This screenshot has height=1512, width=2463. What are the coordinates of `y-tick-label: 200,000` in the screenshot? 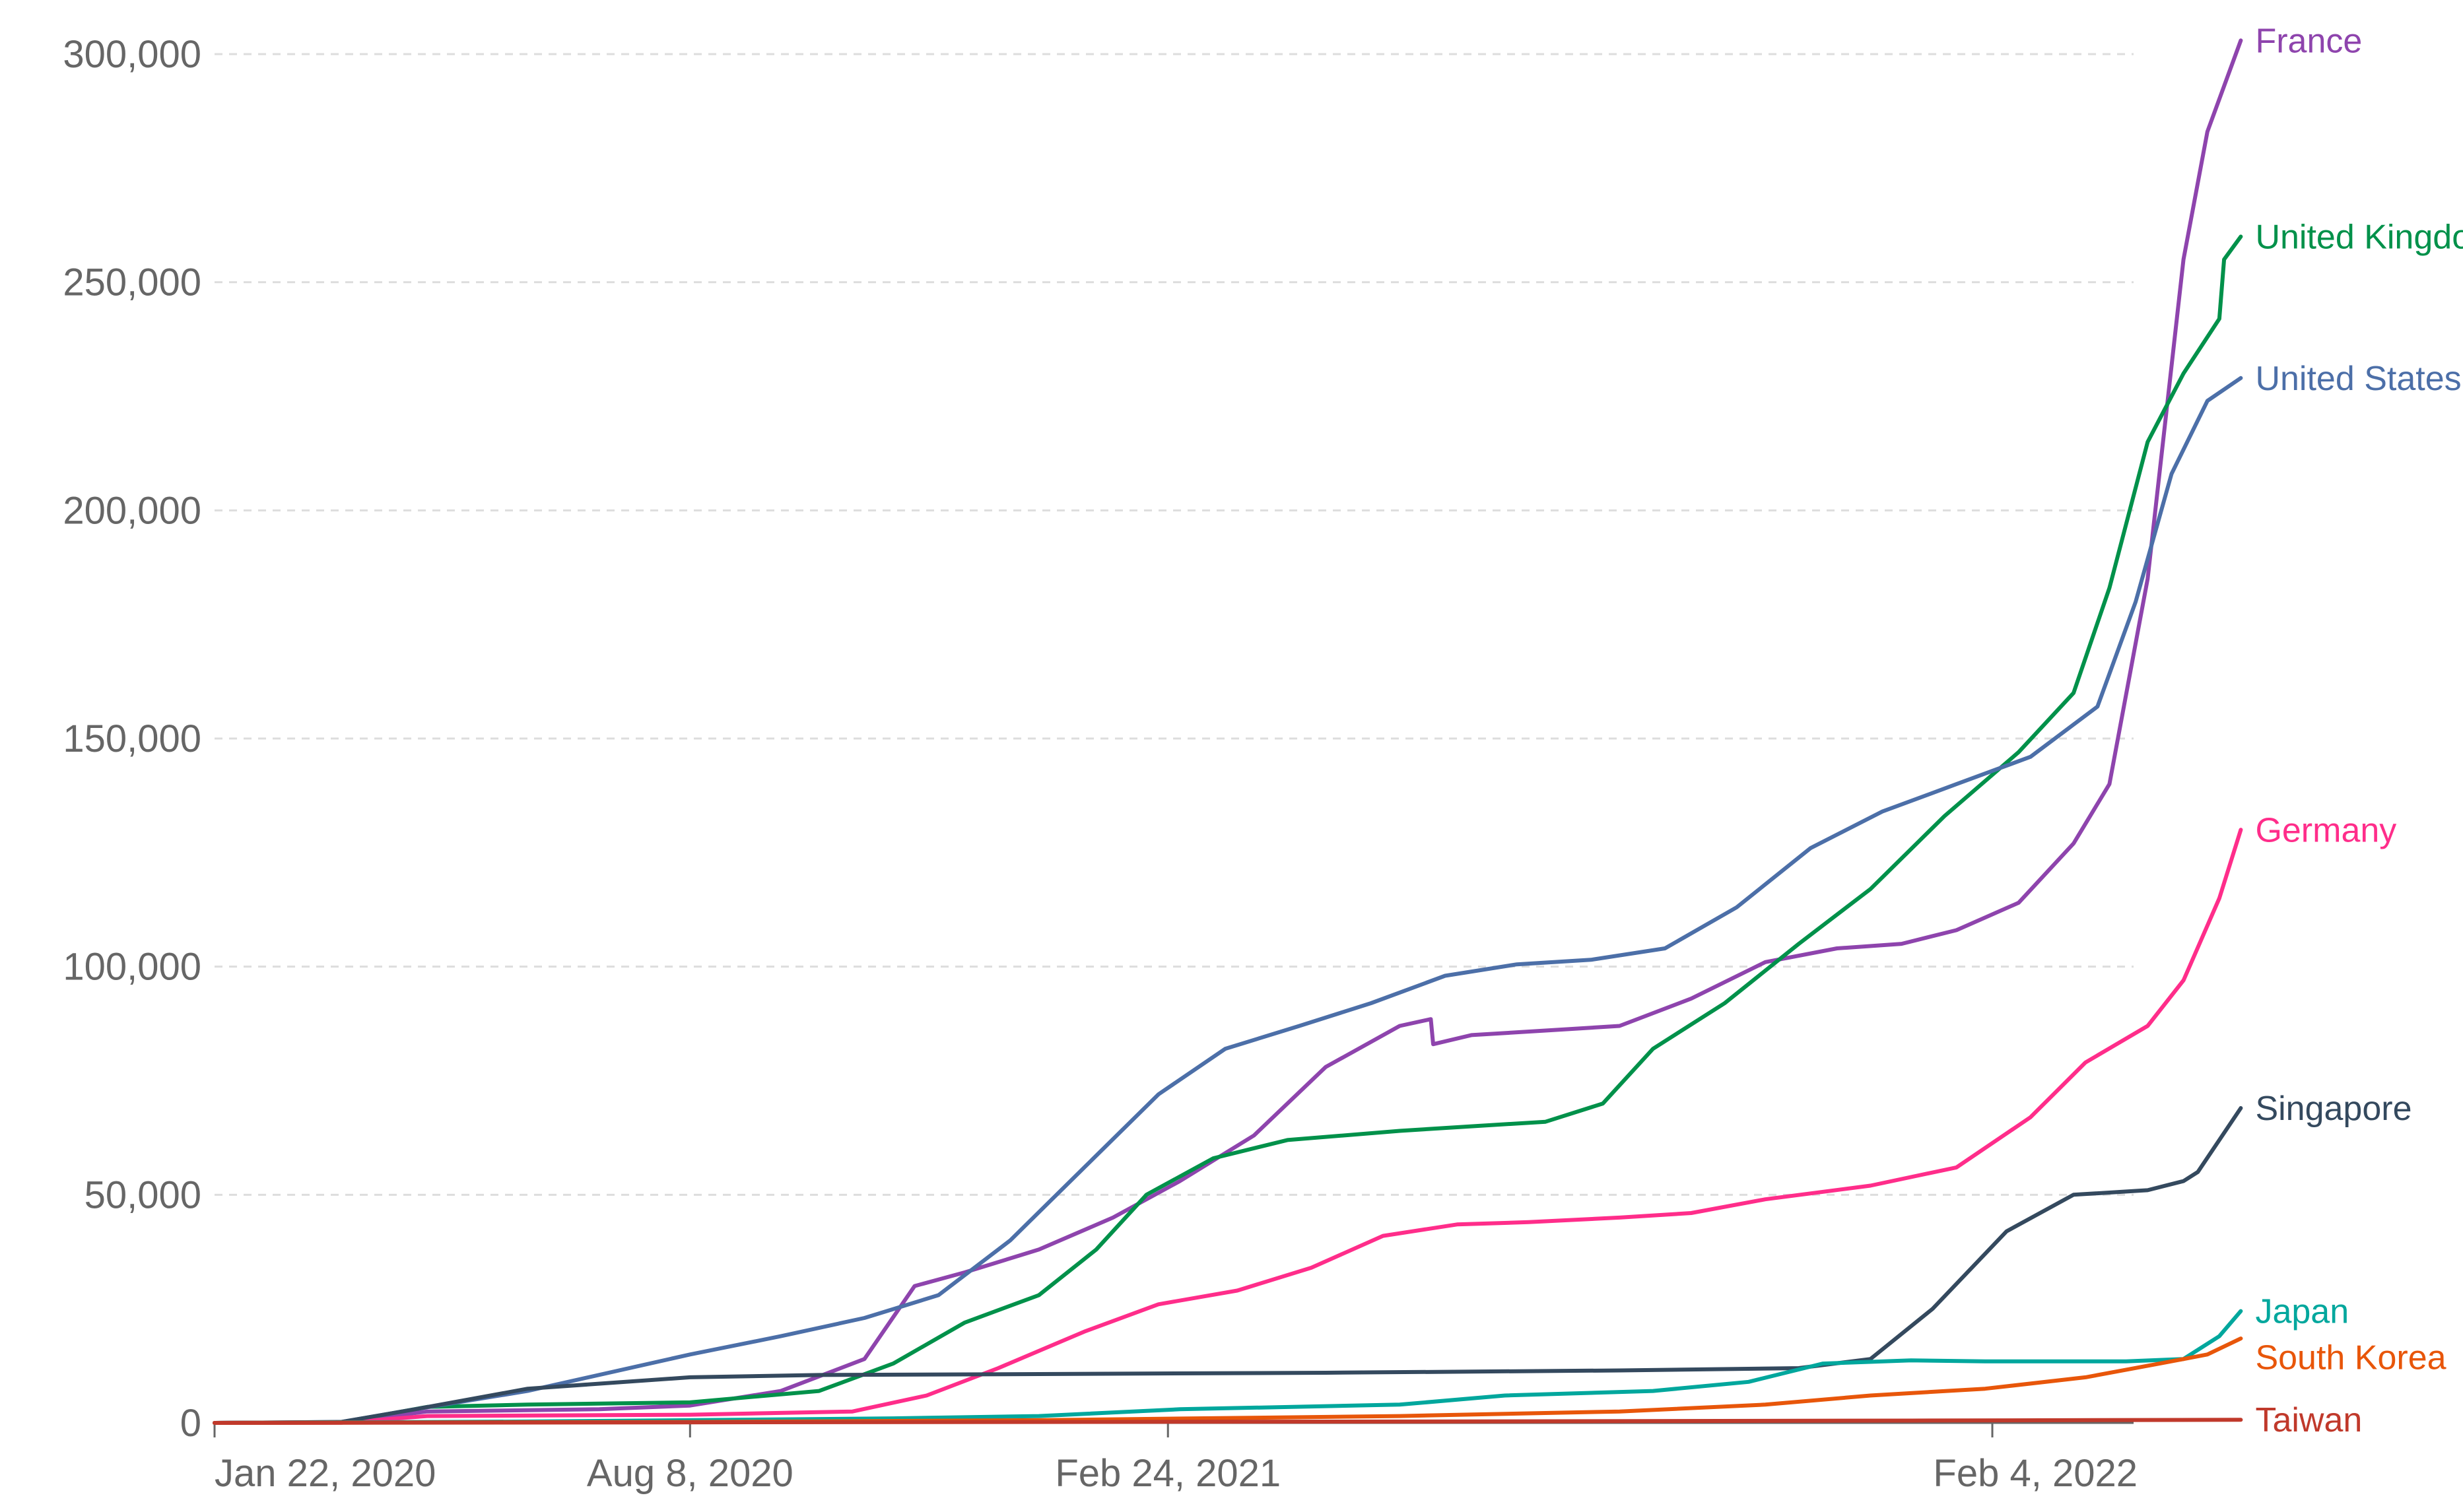 It's located at (132, 510).